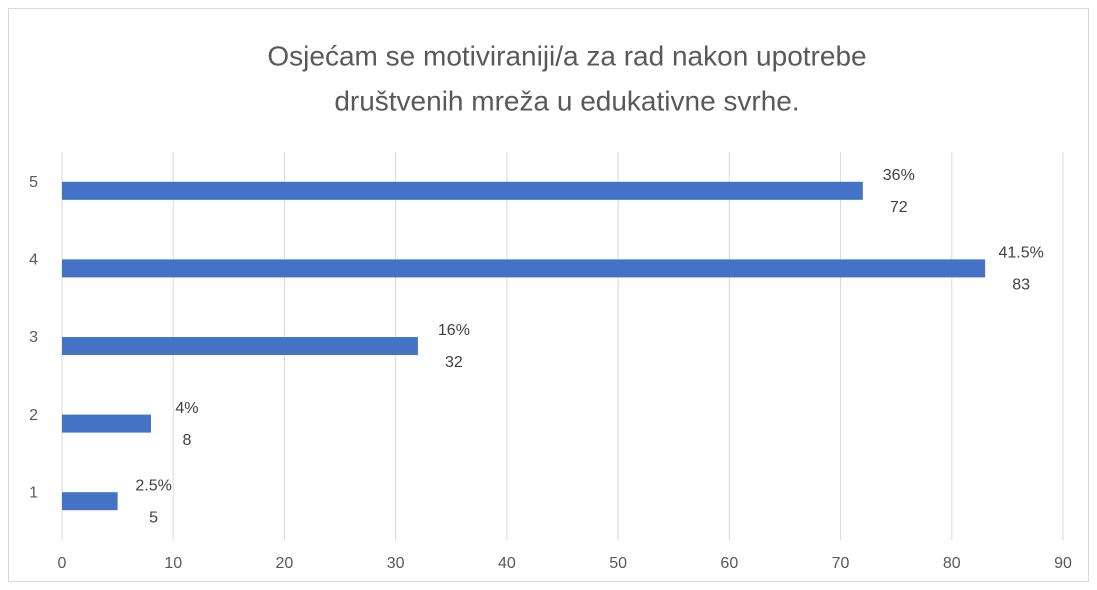 The width and height of the screenshot is (1097, 590). I want to click on x-tick-label: 70, so click(841, 563).